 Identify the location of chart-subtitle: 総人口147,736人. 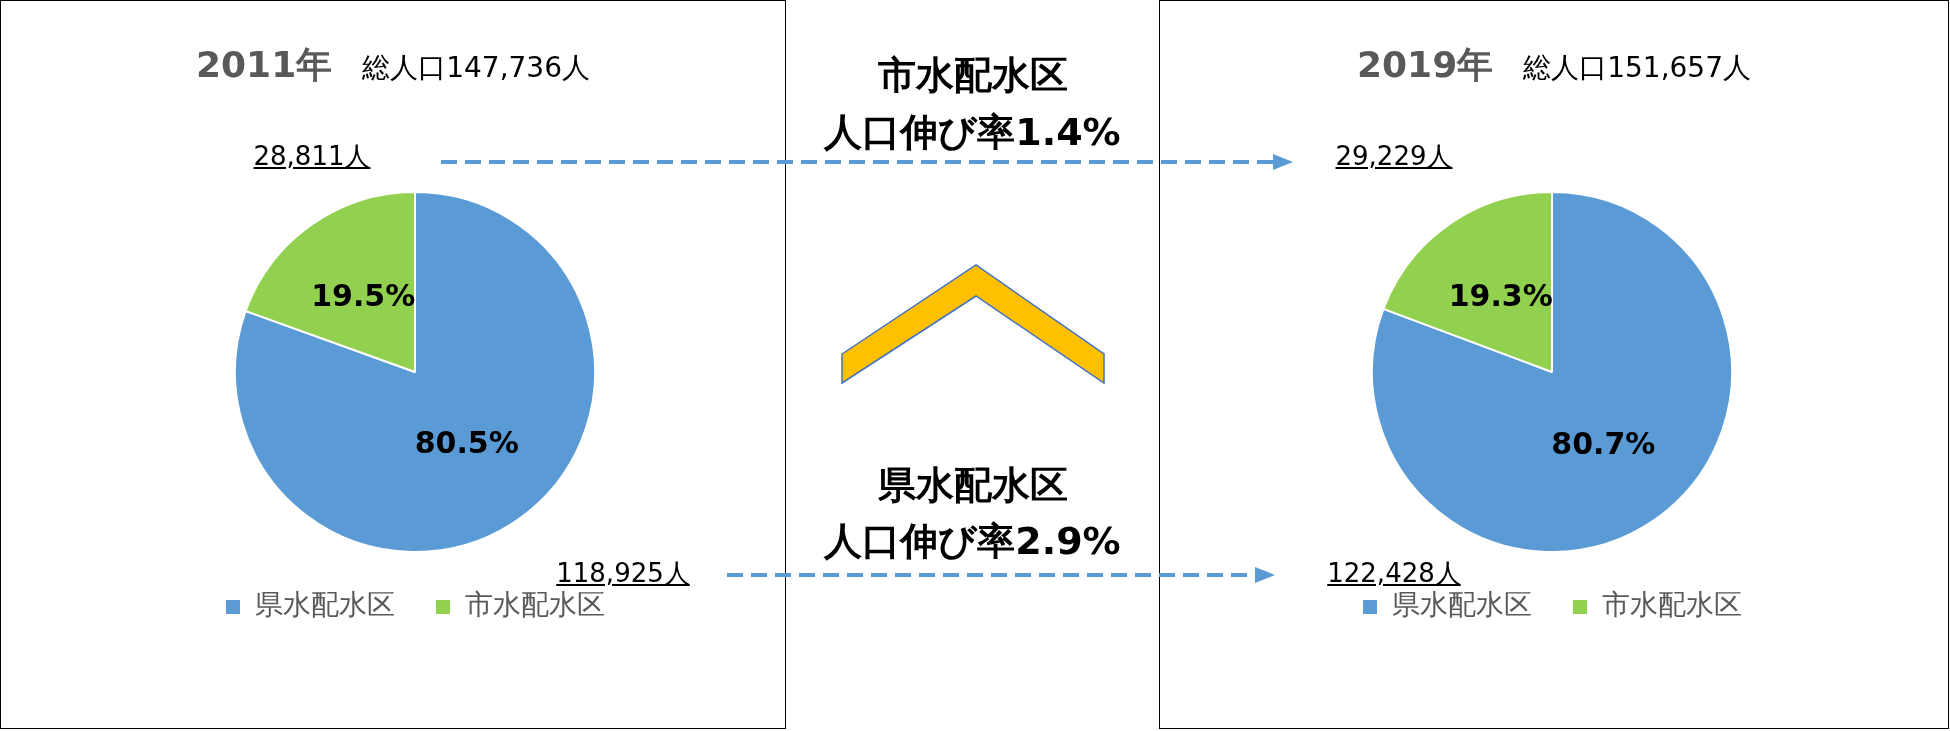
(476, 67).